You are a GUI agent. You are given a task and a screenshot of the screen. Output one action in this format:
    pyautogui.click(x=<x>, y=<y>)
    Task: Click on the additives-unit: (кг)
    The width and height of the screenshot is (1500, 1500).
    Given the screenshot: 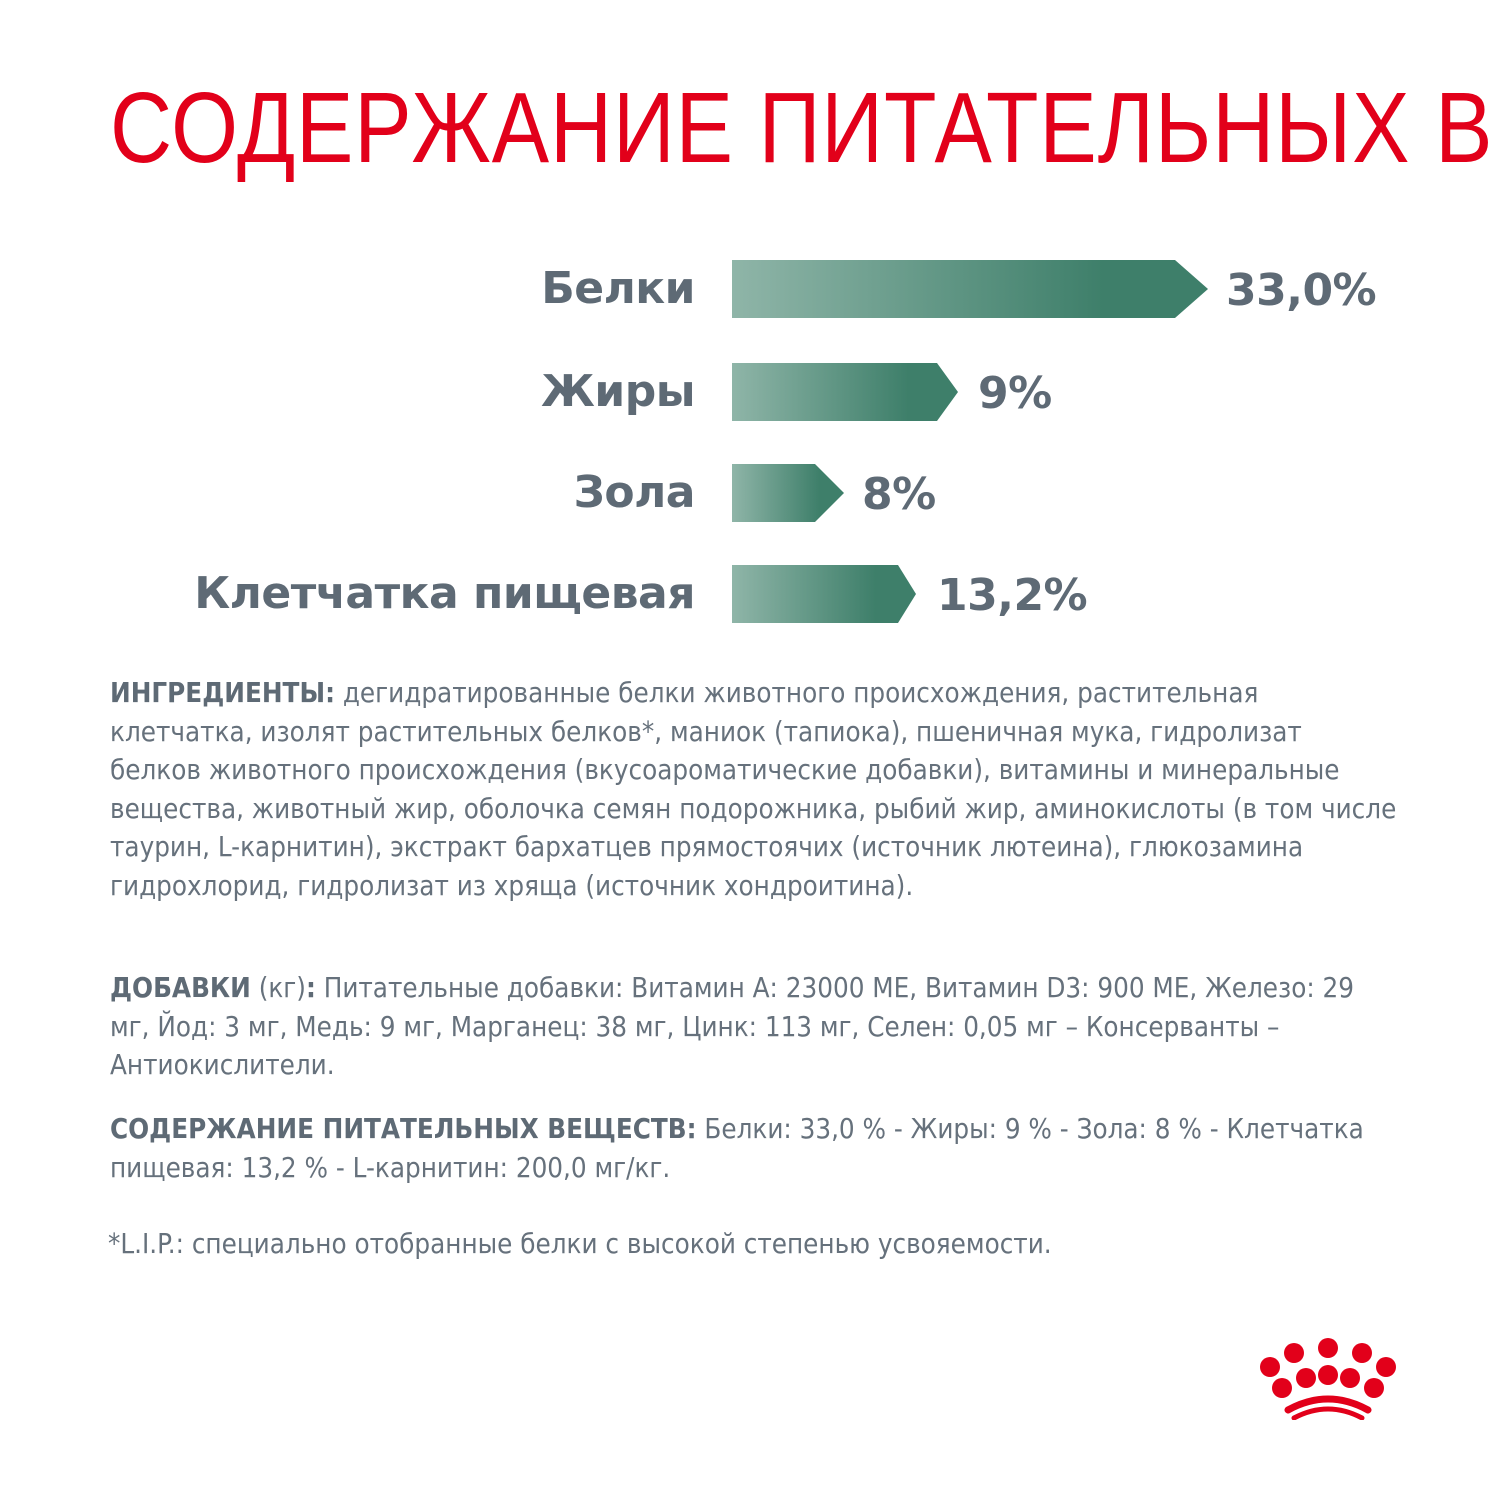 What is the action you would take?
    pyautogui.click(x=278, y=988)
    